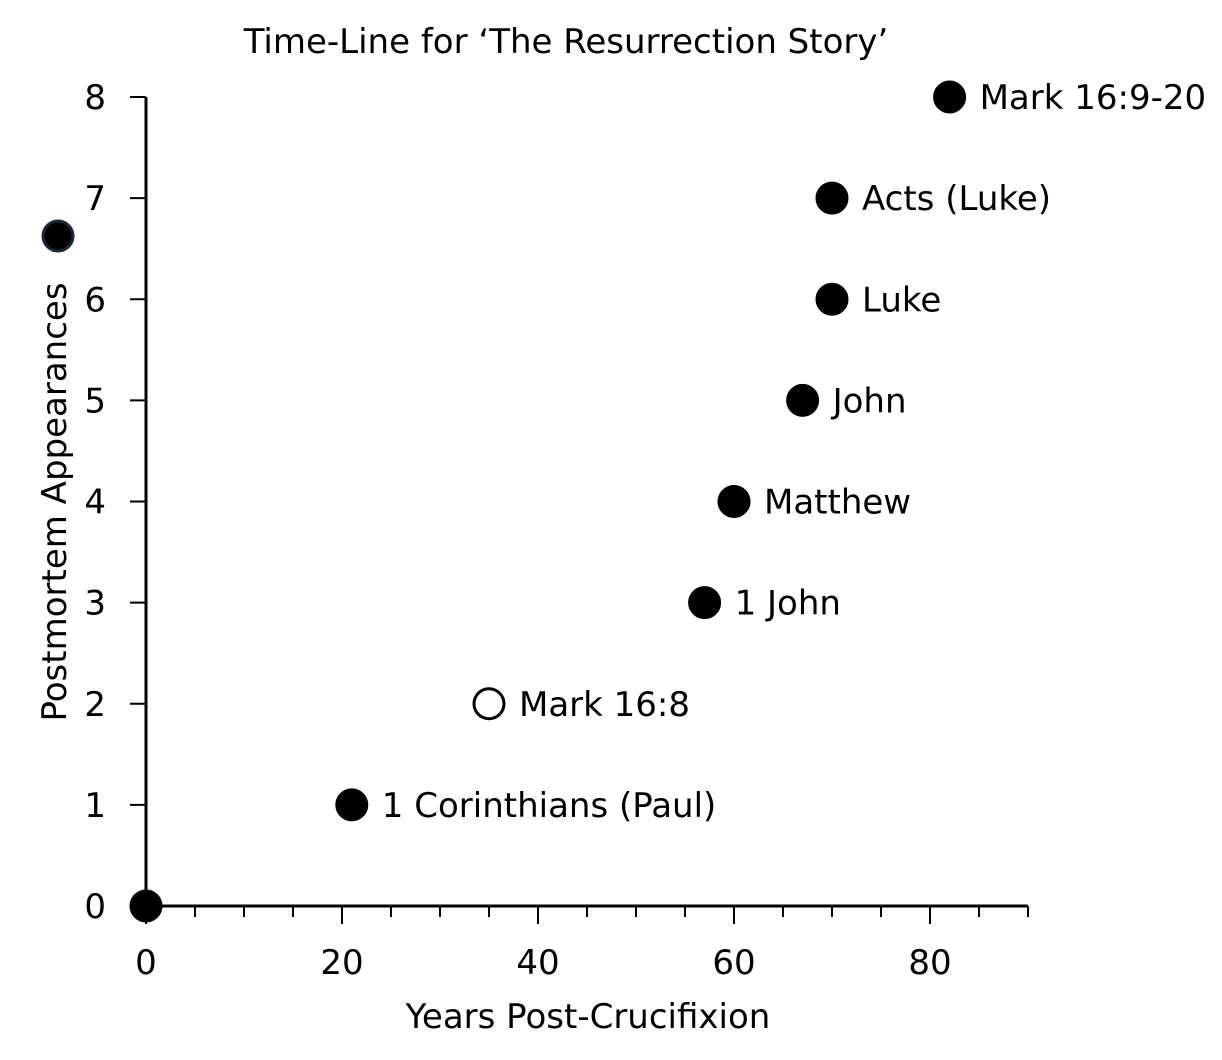 The image size is (1222, 1060). I want to click on data-label: Luke, so click(901, 300).